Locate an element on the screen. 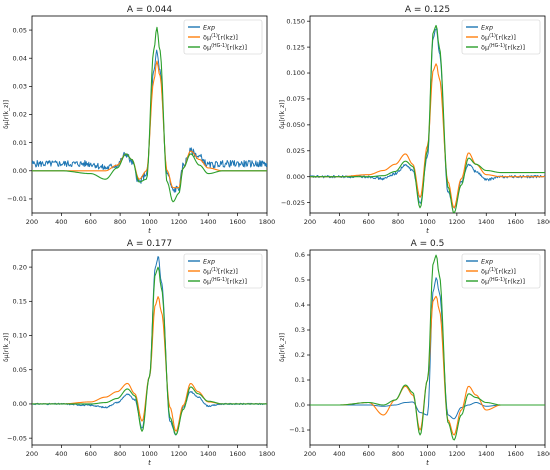 The height and width of the screenshot is (470, 550). y-tick-label: 0.075 is located at coordinates (295, 99).